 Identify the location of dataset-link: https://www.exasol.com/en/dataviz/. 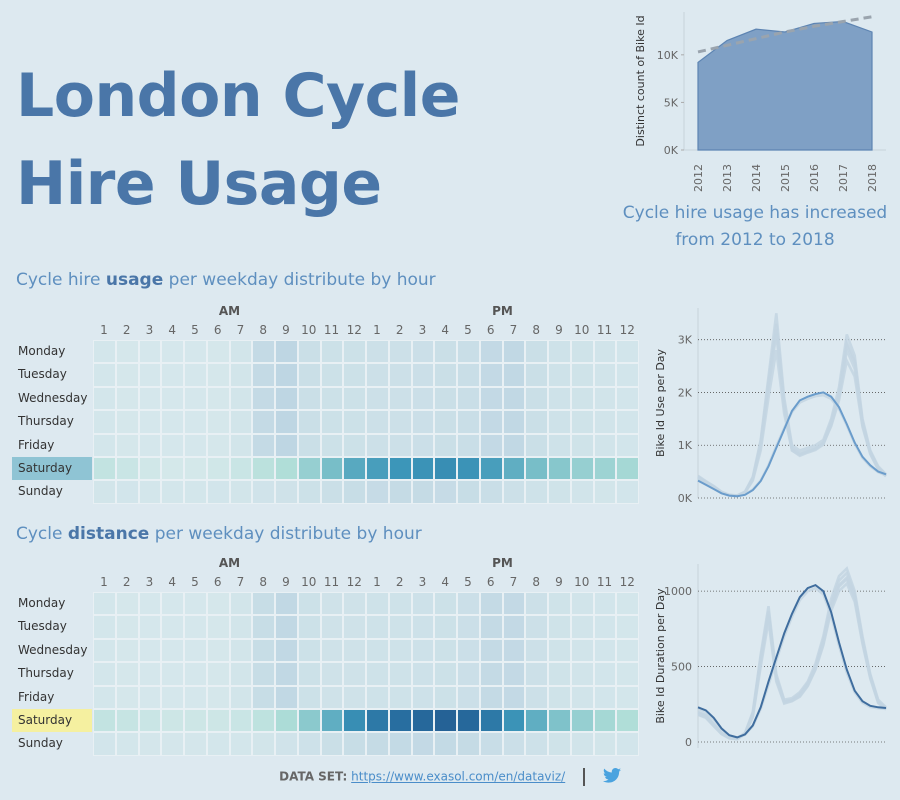
(458, 776).